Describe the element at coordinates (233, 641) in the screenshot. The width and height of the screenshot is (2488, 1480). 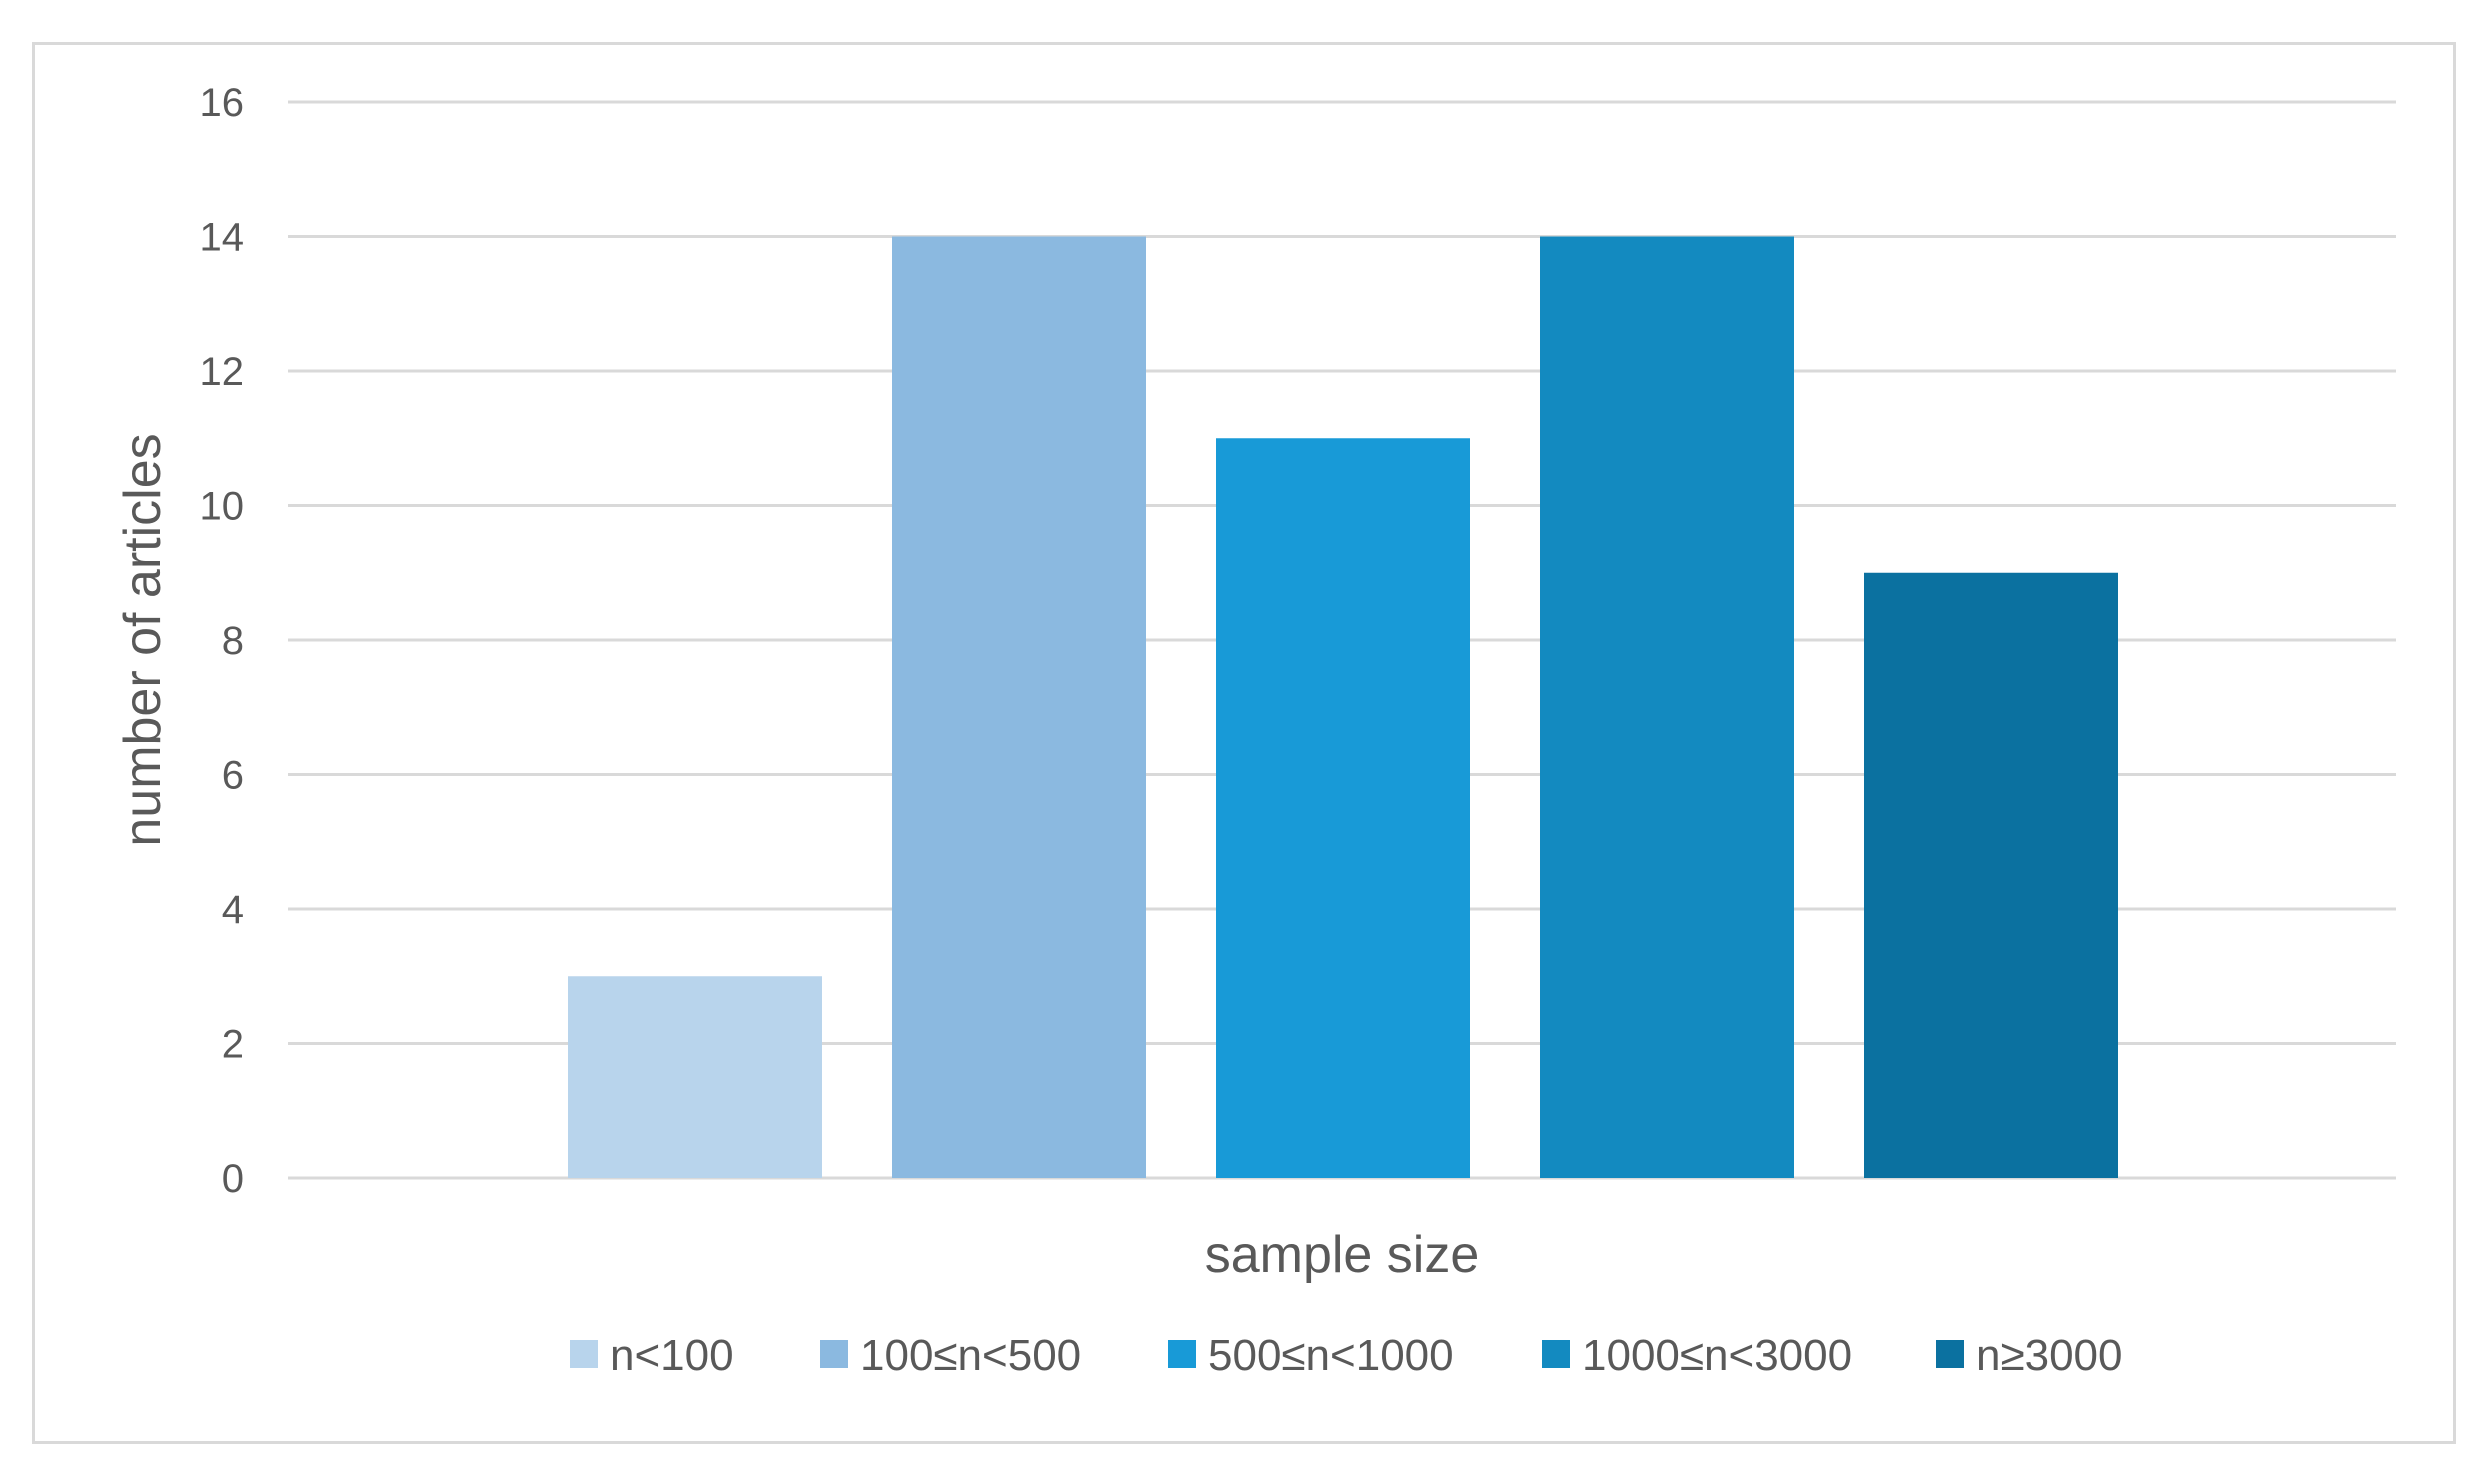
I see `y-tick-label: 8` at that location.